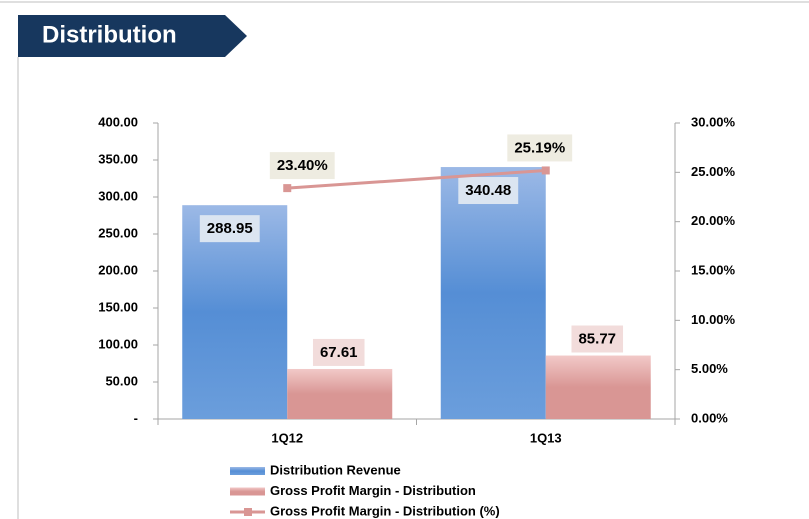 The image size is (809, 519). What do you see at coordinates (713, 269) in the screenshot?
I see `y2-tick-label: 15.00%` at bounding box center [713, 269].